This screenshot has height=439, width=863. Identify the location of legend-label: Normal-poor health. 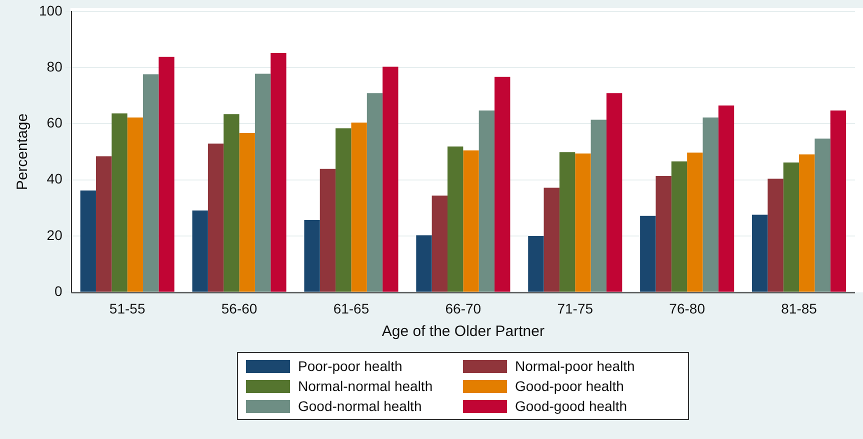
(575, 366).